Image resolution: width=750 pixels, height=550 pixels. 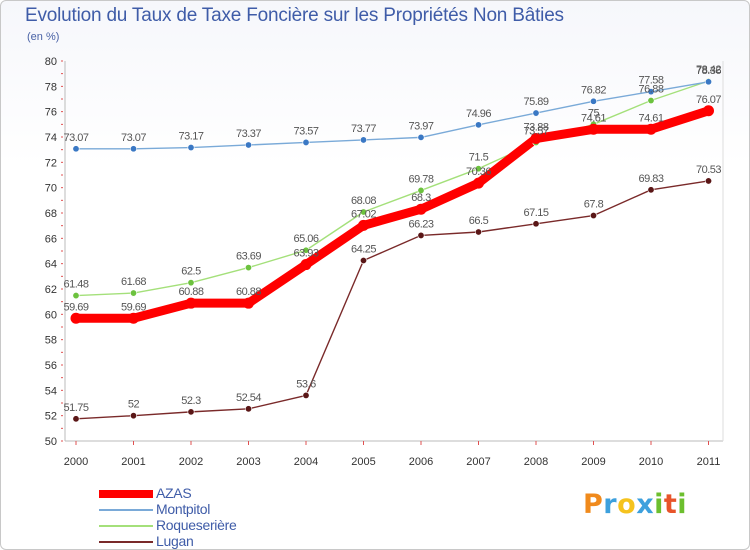 What do you see at coordinates (51, 265) in the screenshot?
I see `y-tick-label: 64` at bounding box center [51, 265].